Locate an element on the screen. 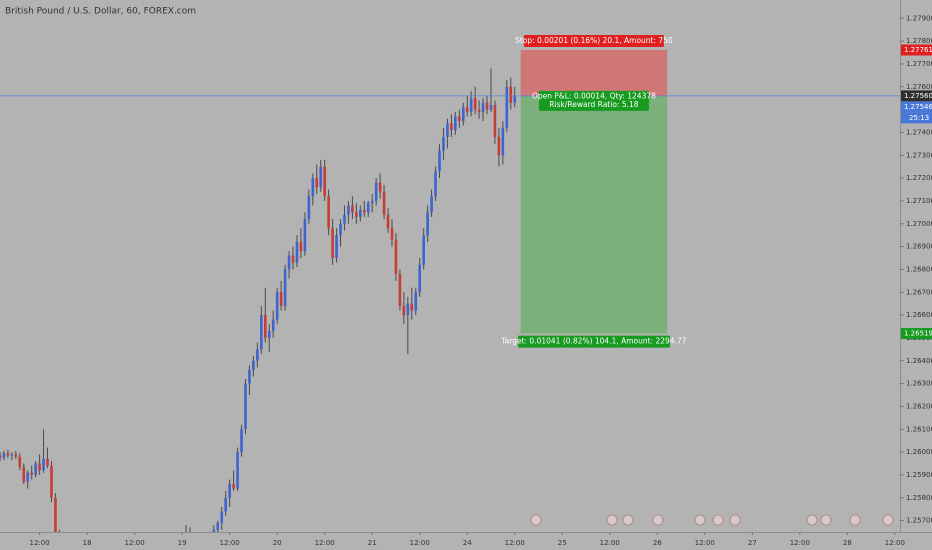  x-tick-label: 19 is located at coordinates (182, 543).